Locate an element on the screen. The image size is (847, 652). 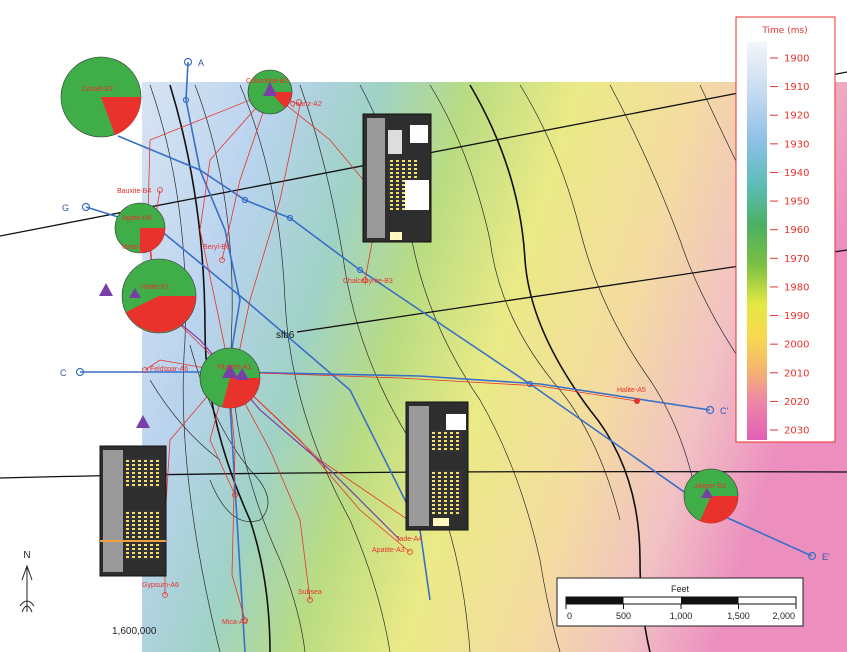
section-label-c-prime: C' is located at coordinates (724, 411).